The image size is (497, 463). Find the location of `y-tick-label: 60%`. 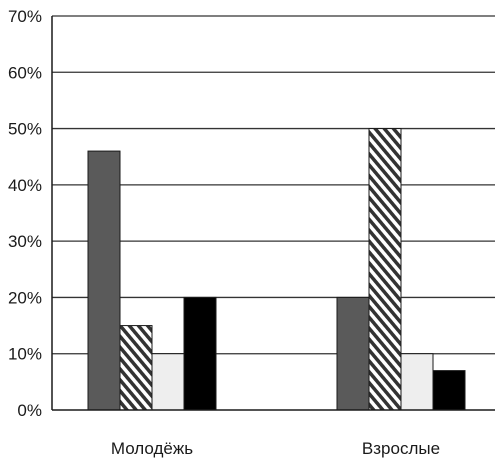

y-tick-label: 60% is located at coordinates (25, 72).